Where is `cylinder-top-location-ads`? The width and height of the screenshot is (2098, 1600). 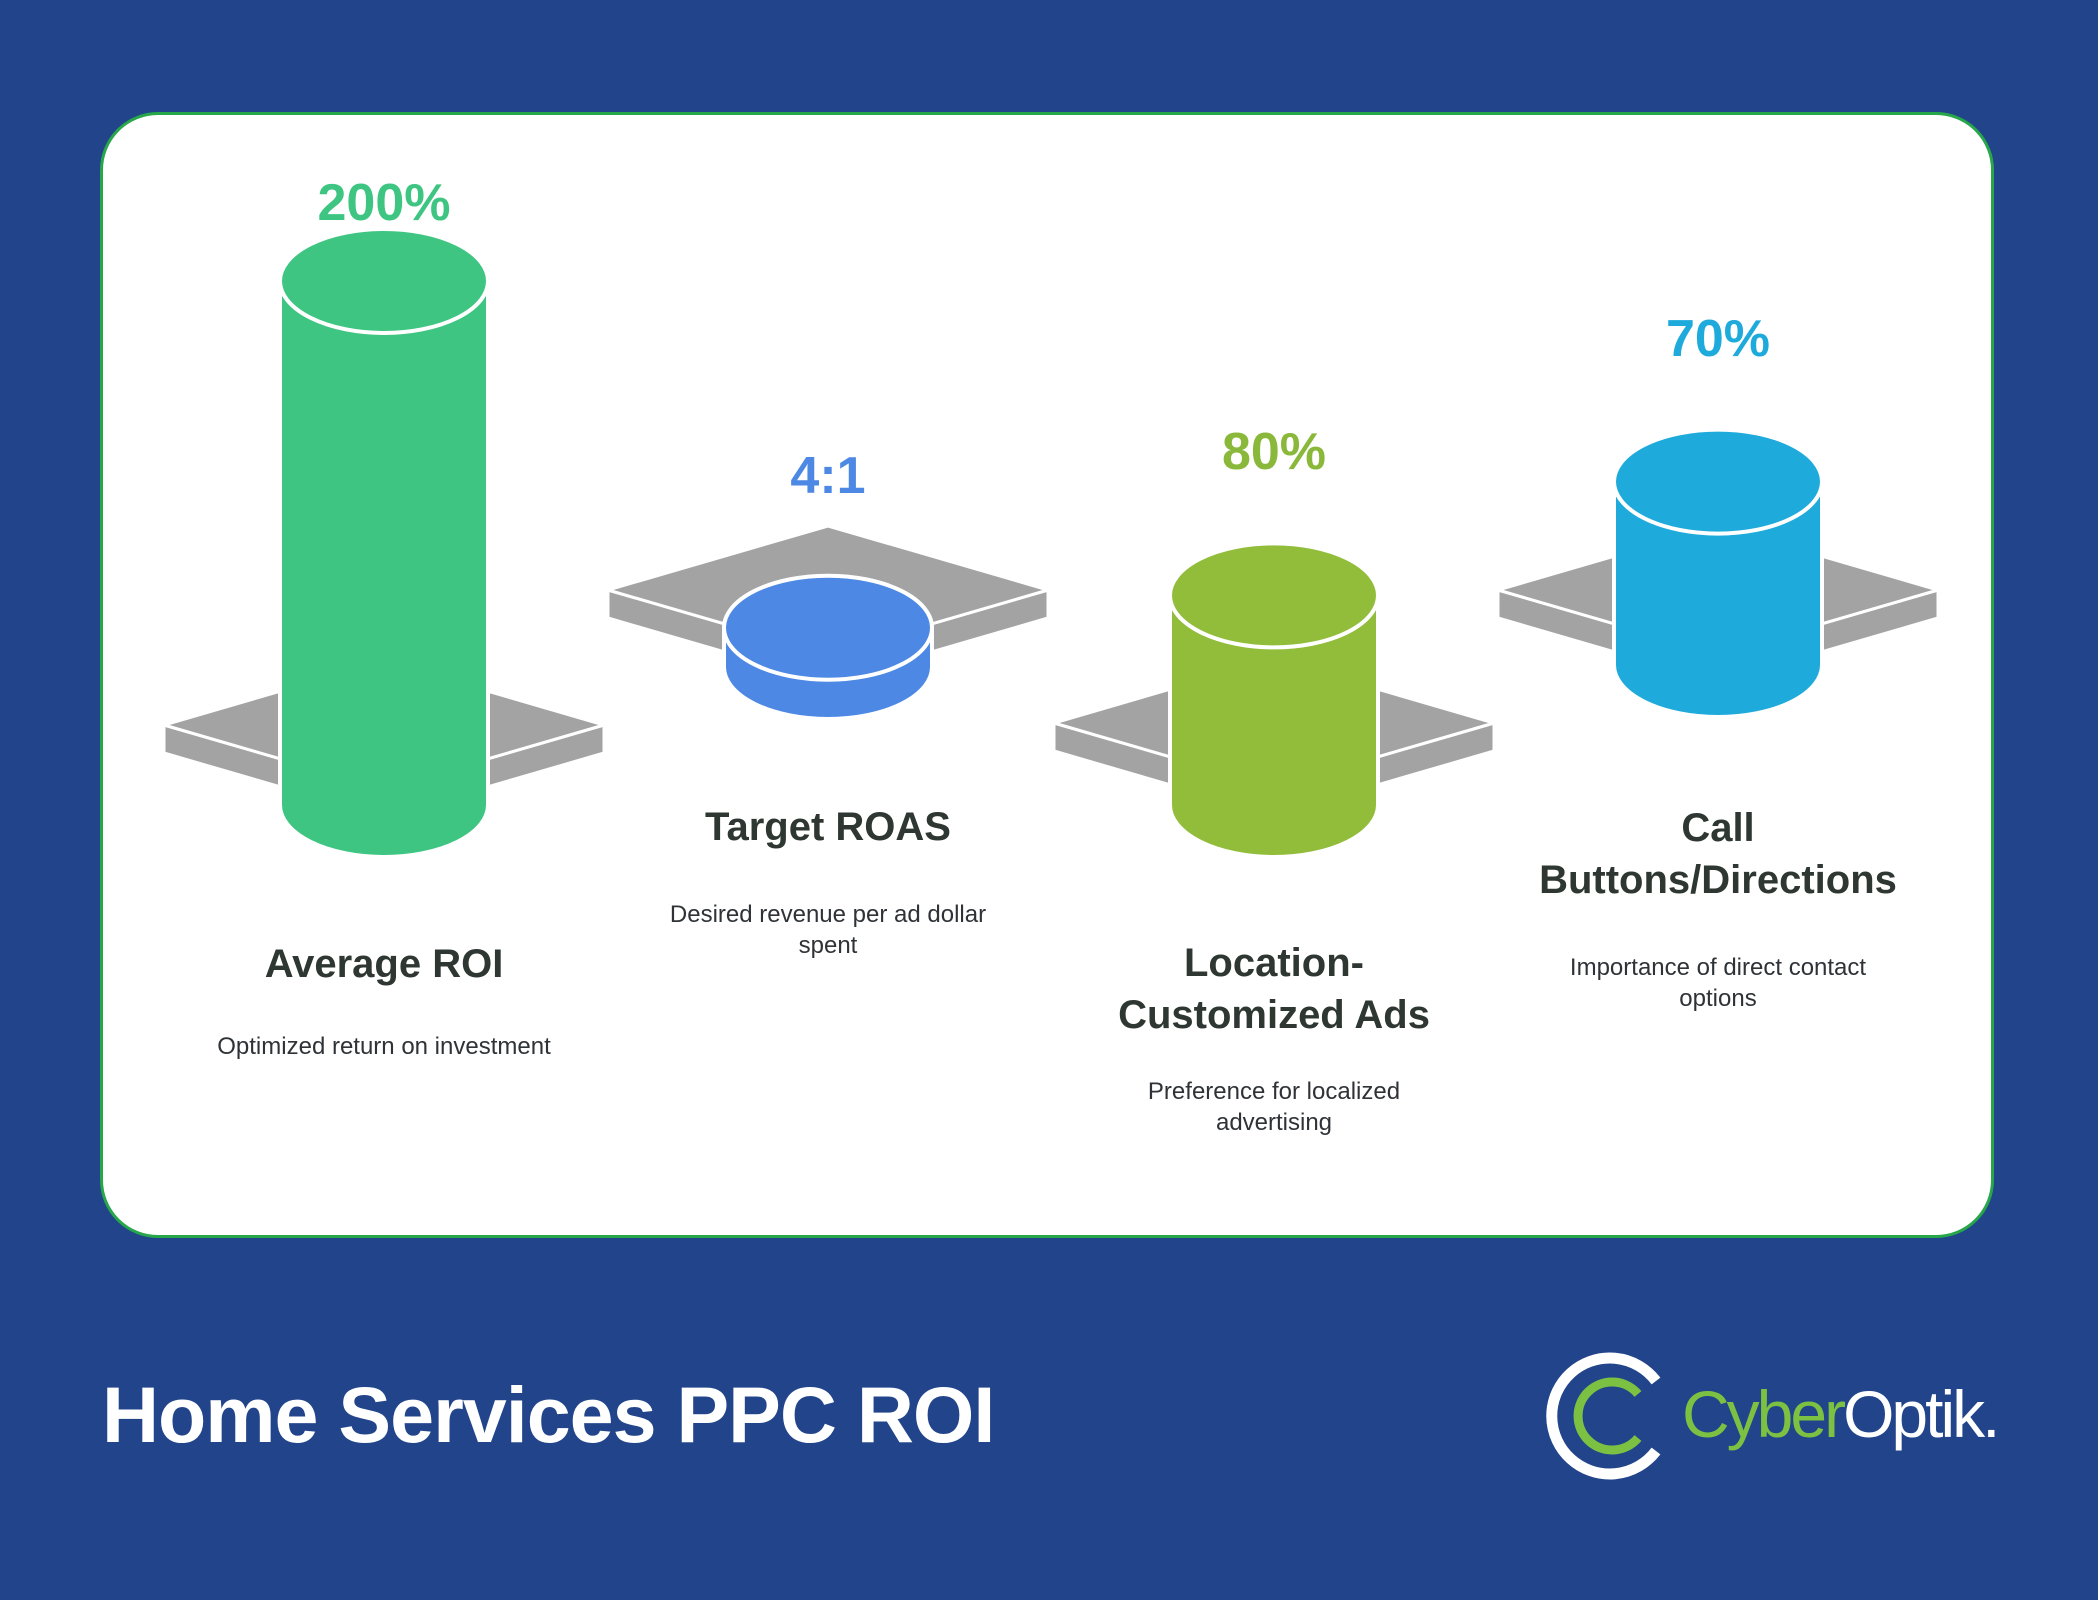 cylinder-top-location-ads is located at coordinates (1274, 595).